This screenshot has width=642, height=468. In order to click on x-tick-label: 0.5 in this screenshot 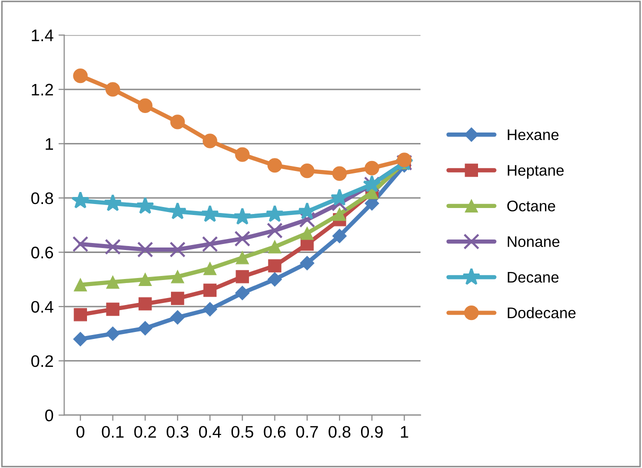, I will do `click(242, 432)`.